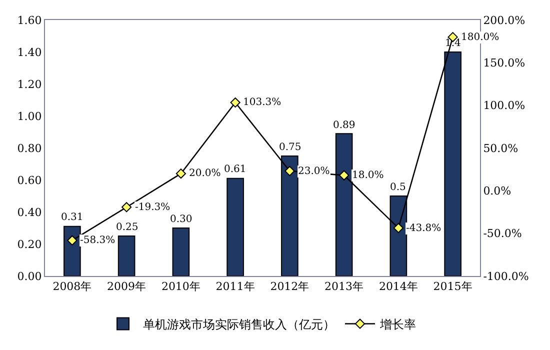 Image resolution: width=550 pixels, height=350 pixels. Describe the element at coordinates (98, 240) in the screenshot. I see `data-label: -58.3%` at that location.